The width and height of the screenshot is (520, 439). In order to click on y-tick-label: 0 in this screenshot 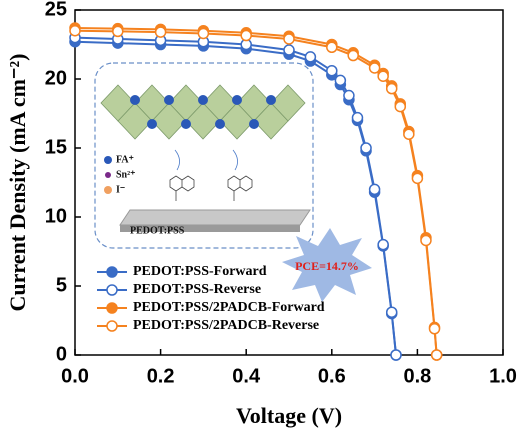, I will do `click(61, 354)`.